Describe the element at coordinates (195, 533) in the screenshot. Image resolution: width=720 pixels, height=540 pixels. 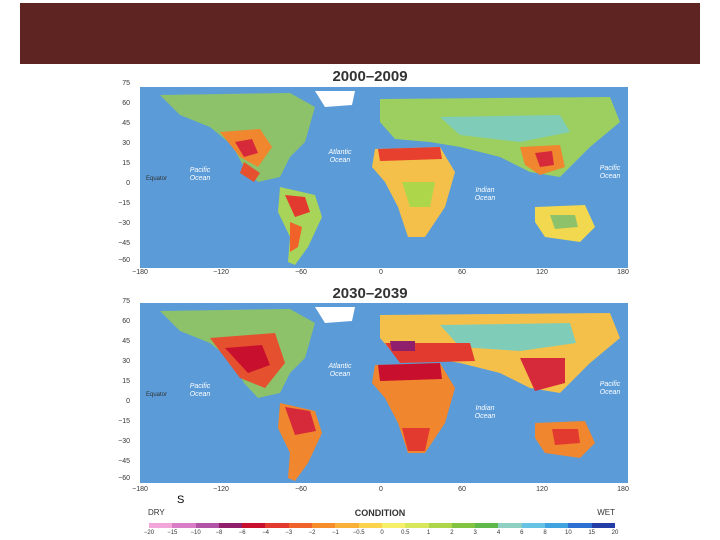
I see `legend-tick-label: −10` at that location.